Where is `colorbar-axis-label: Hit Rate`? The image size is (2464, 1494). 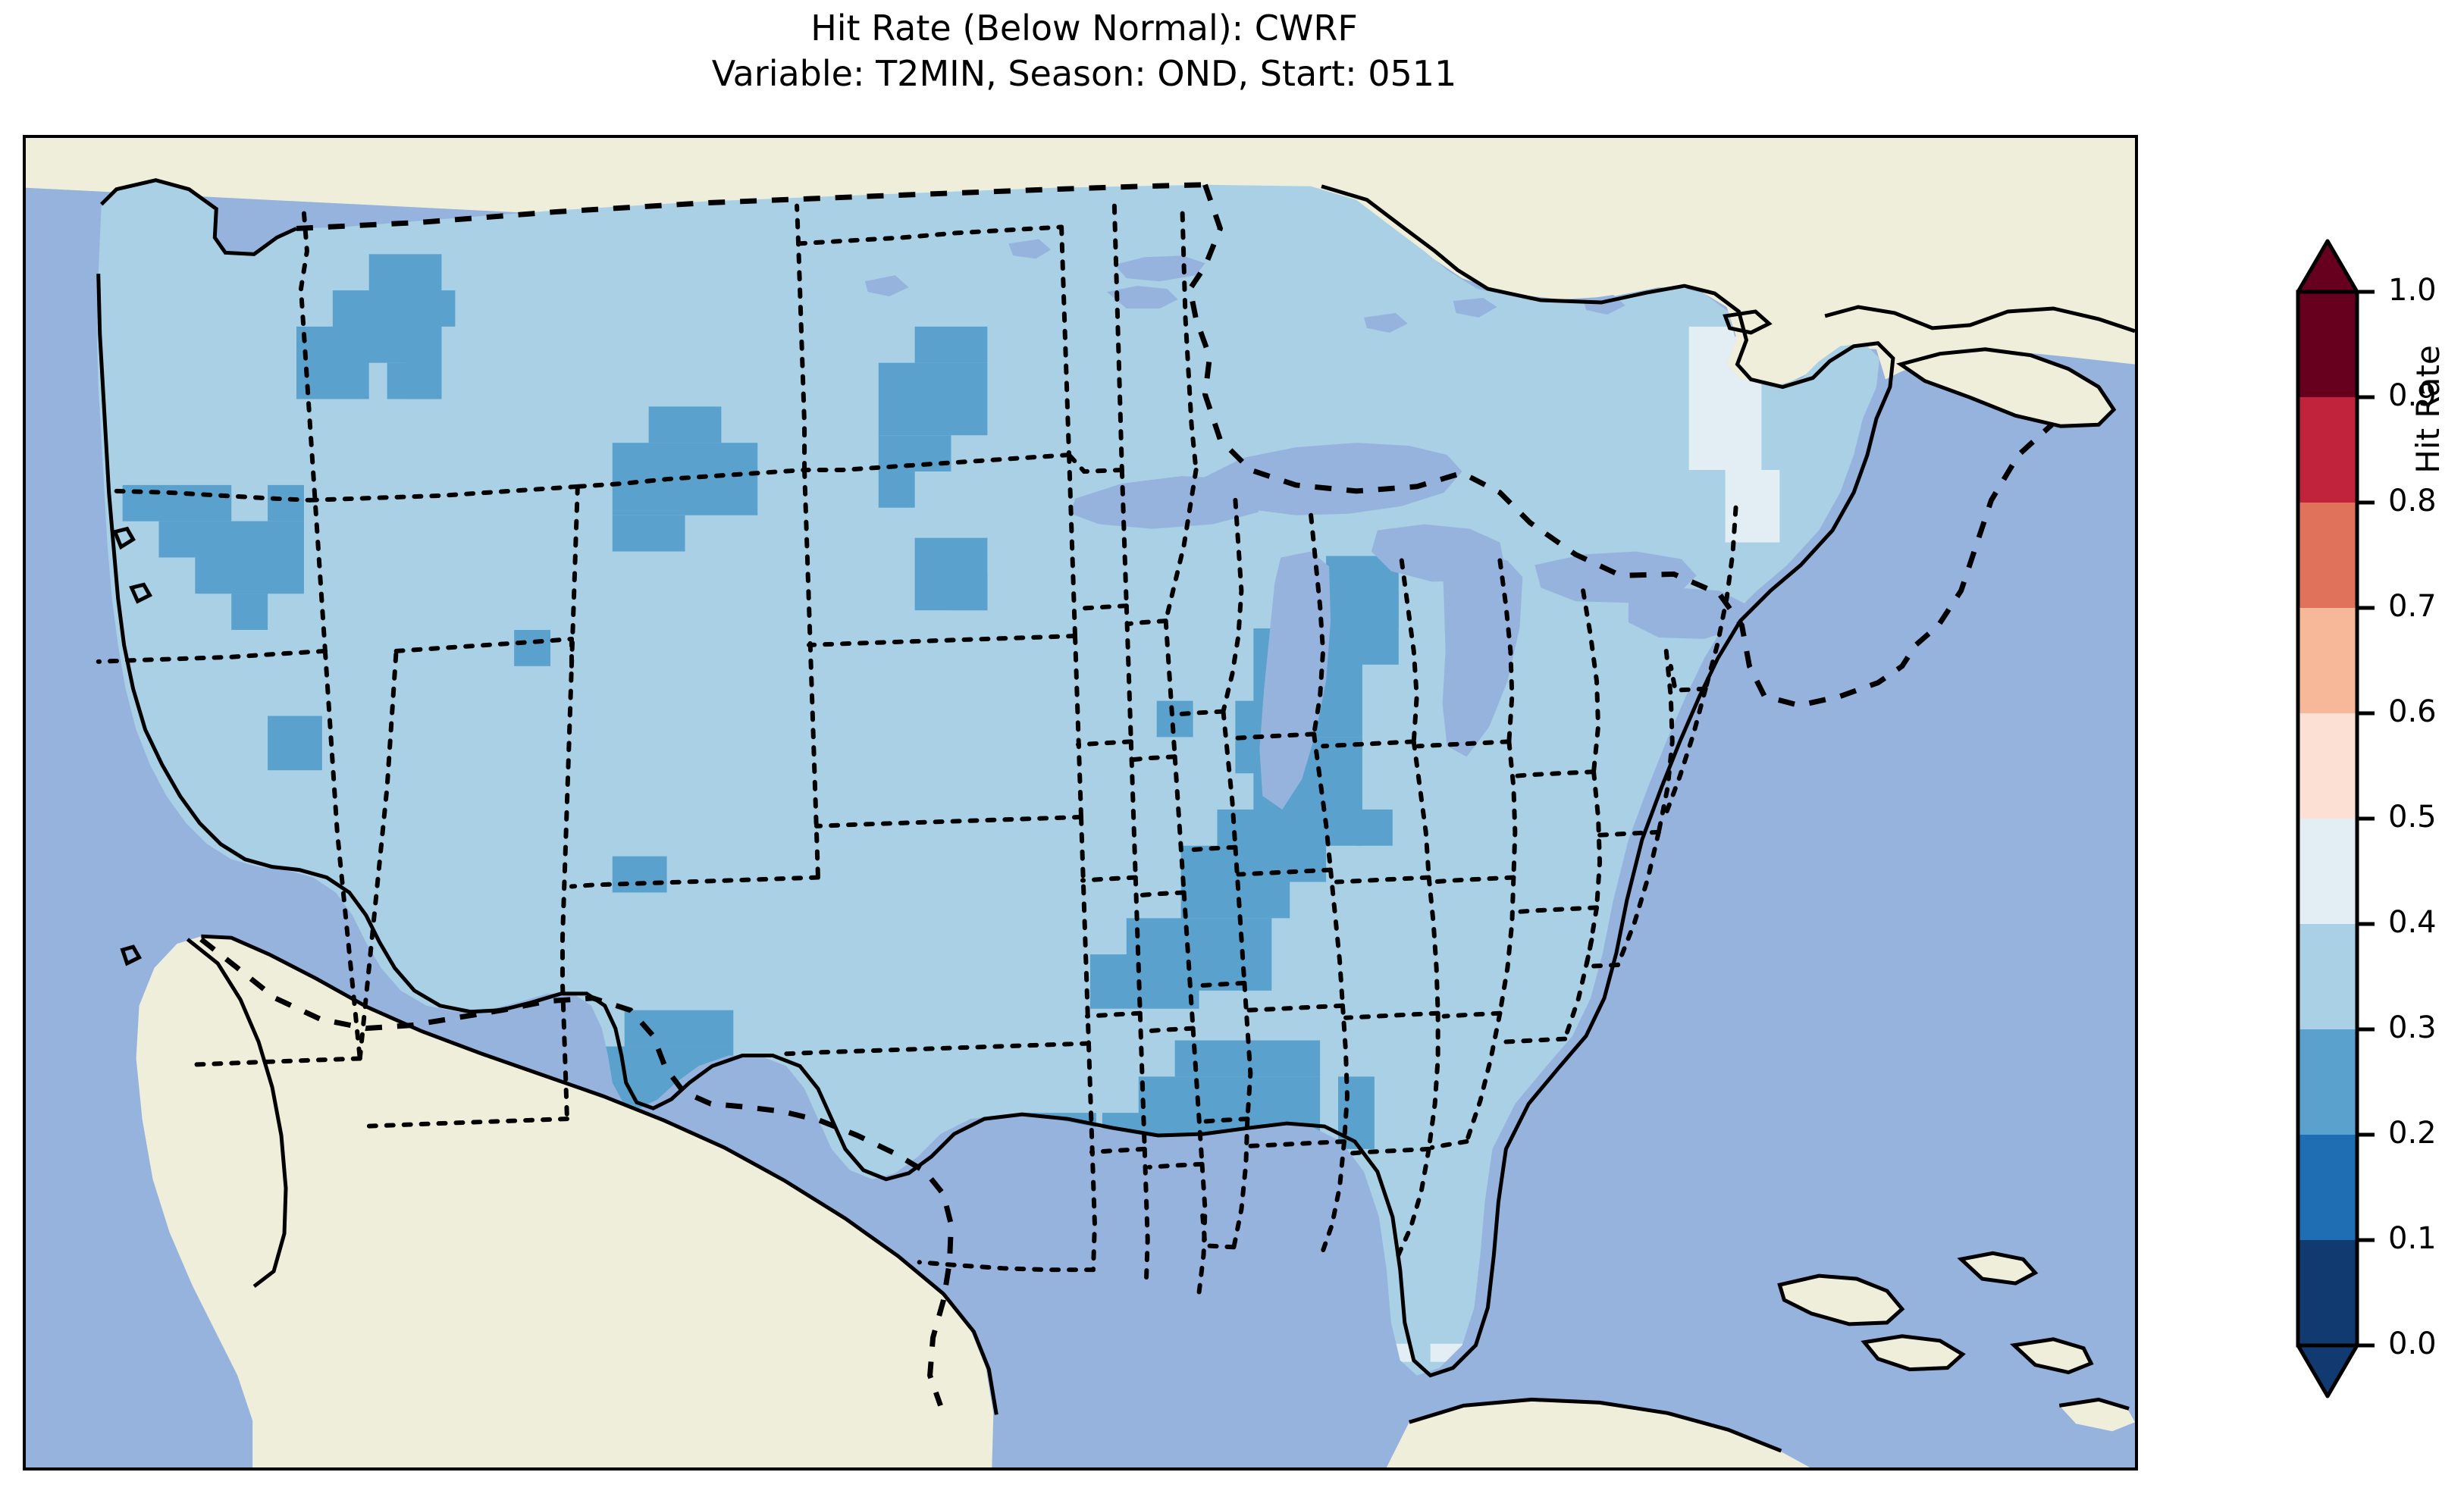 colorbar-axis-label: Hit Rate is located at coordinates (2428, 409).